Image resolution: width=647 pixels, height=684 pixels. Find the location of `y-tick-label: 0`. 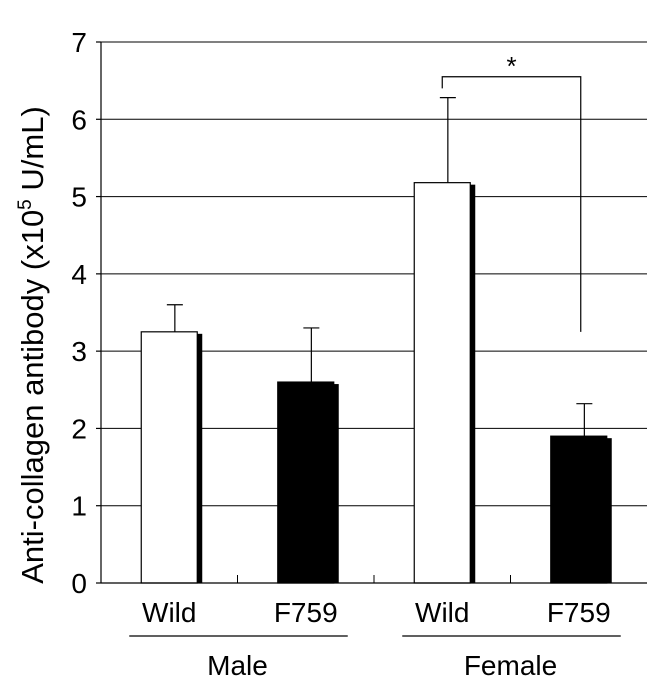

y-tick-label: 0 is located at coordinates (79, 583).